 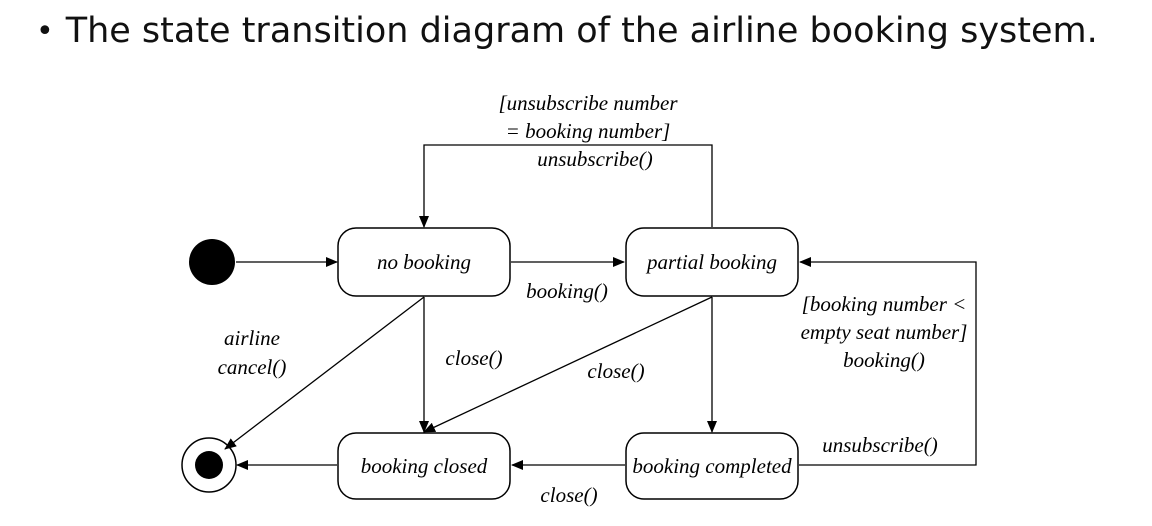 I want to click on state-label-booking-closed: booking closed, so click(x=424, y=466).